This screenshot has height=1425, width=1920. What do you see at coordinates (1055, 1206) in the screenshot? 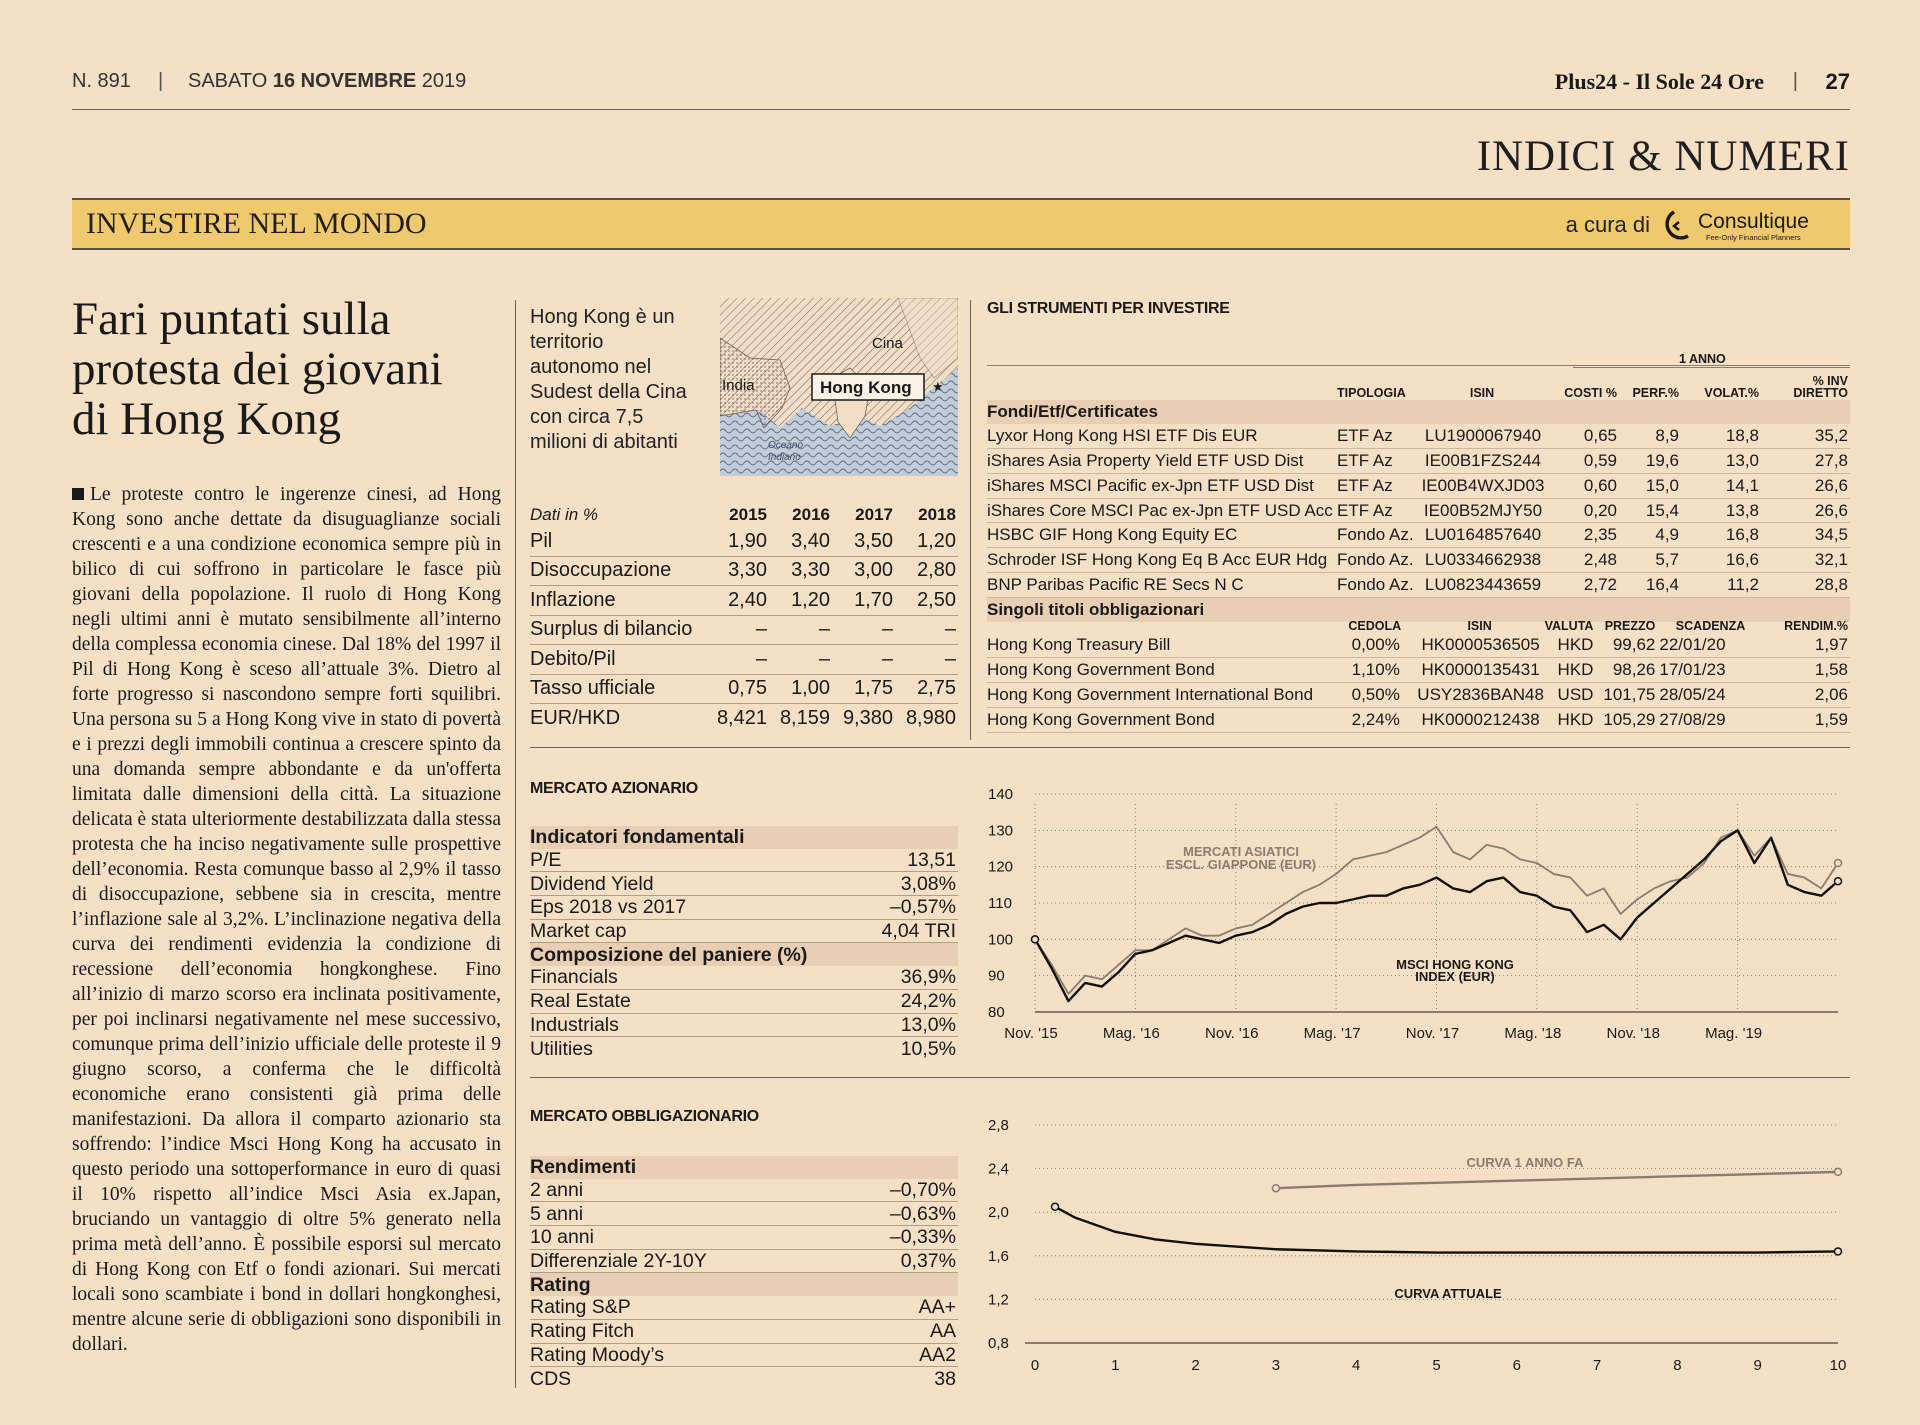
I see `series-start-point` at bounding box center [1055, 1206].